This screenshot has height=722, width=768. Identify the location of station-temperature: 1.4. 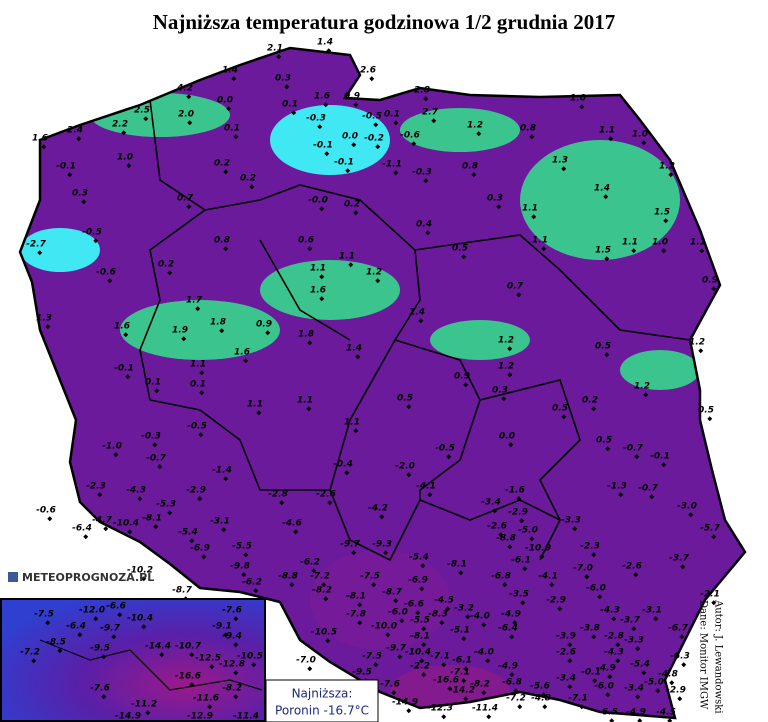
(354, 349).